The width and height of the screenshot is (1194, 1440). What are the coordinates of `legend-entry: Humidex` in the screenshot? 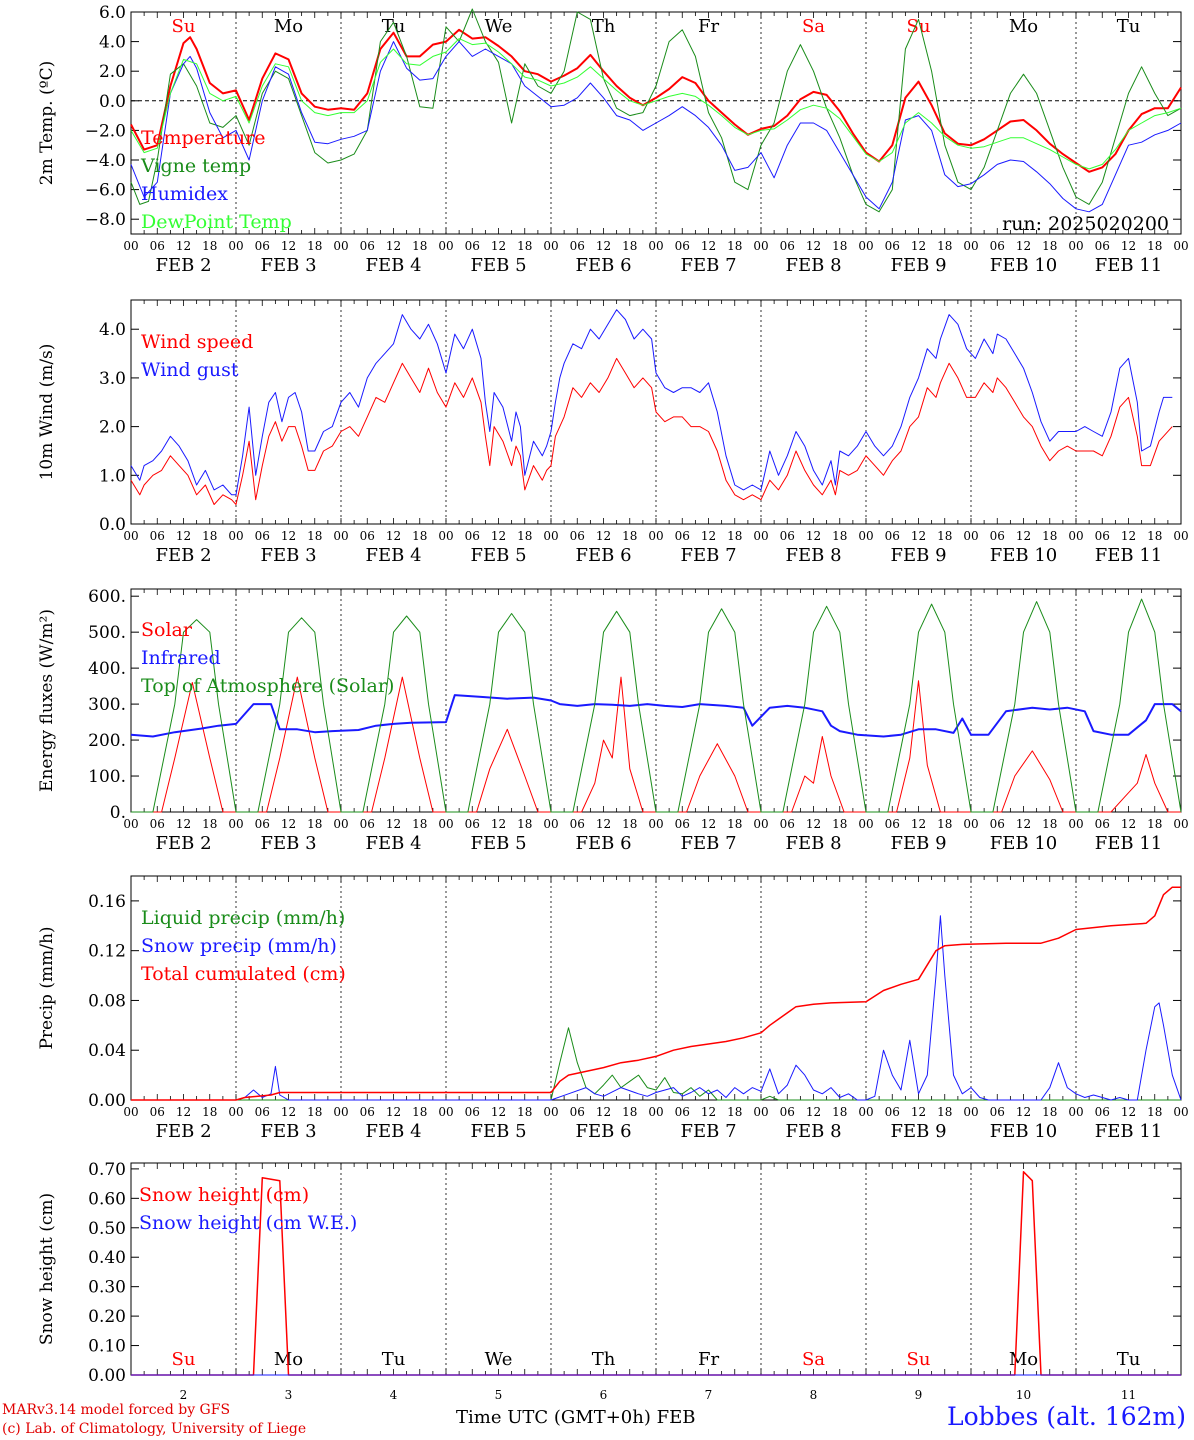 It's located at (184, 194).